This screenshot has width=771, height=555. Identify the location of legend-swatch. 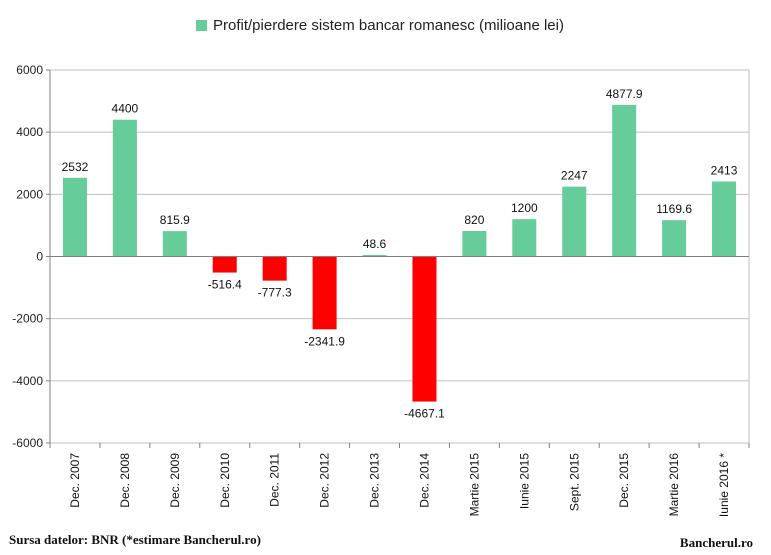
(201, 25).